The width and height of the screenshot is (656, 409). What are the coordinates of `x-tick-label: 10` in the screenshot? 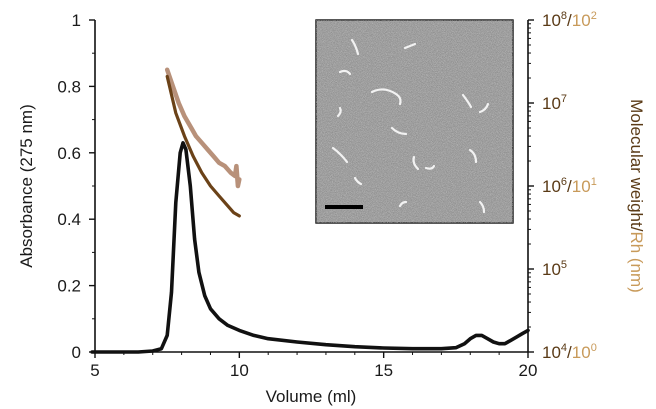 It's located at (239, 370).